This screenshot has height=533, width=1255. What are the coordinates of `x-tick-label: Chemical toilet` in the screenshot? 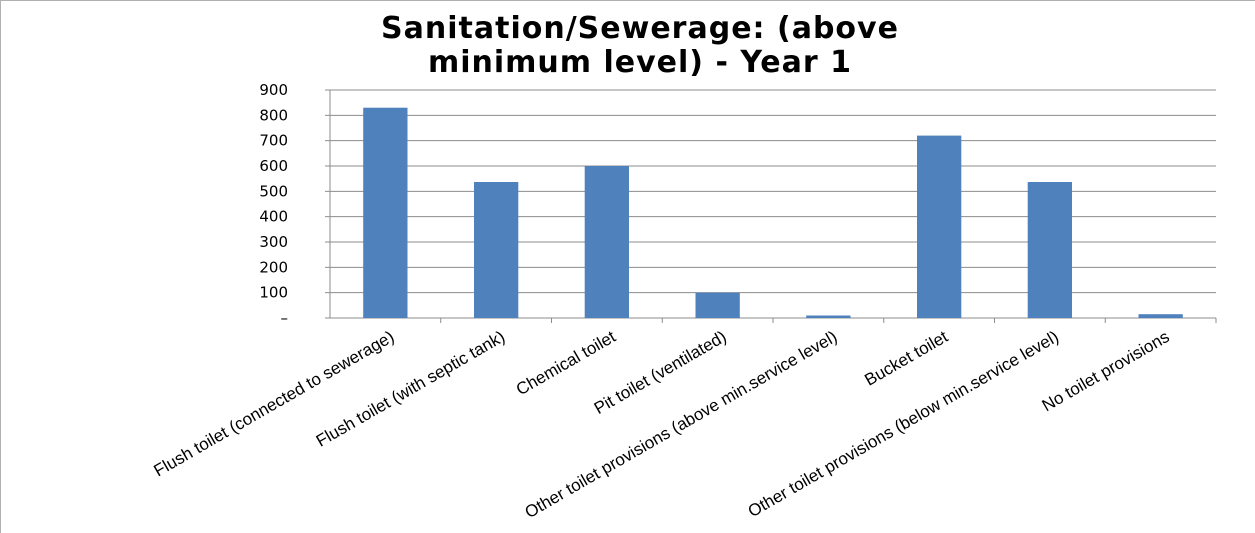 It's located at (566, 363).